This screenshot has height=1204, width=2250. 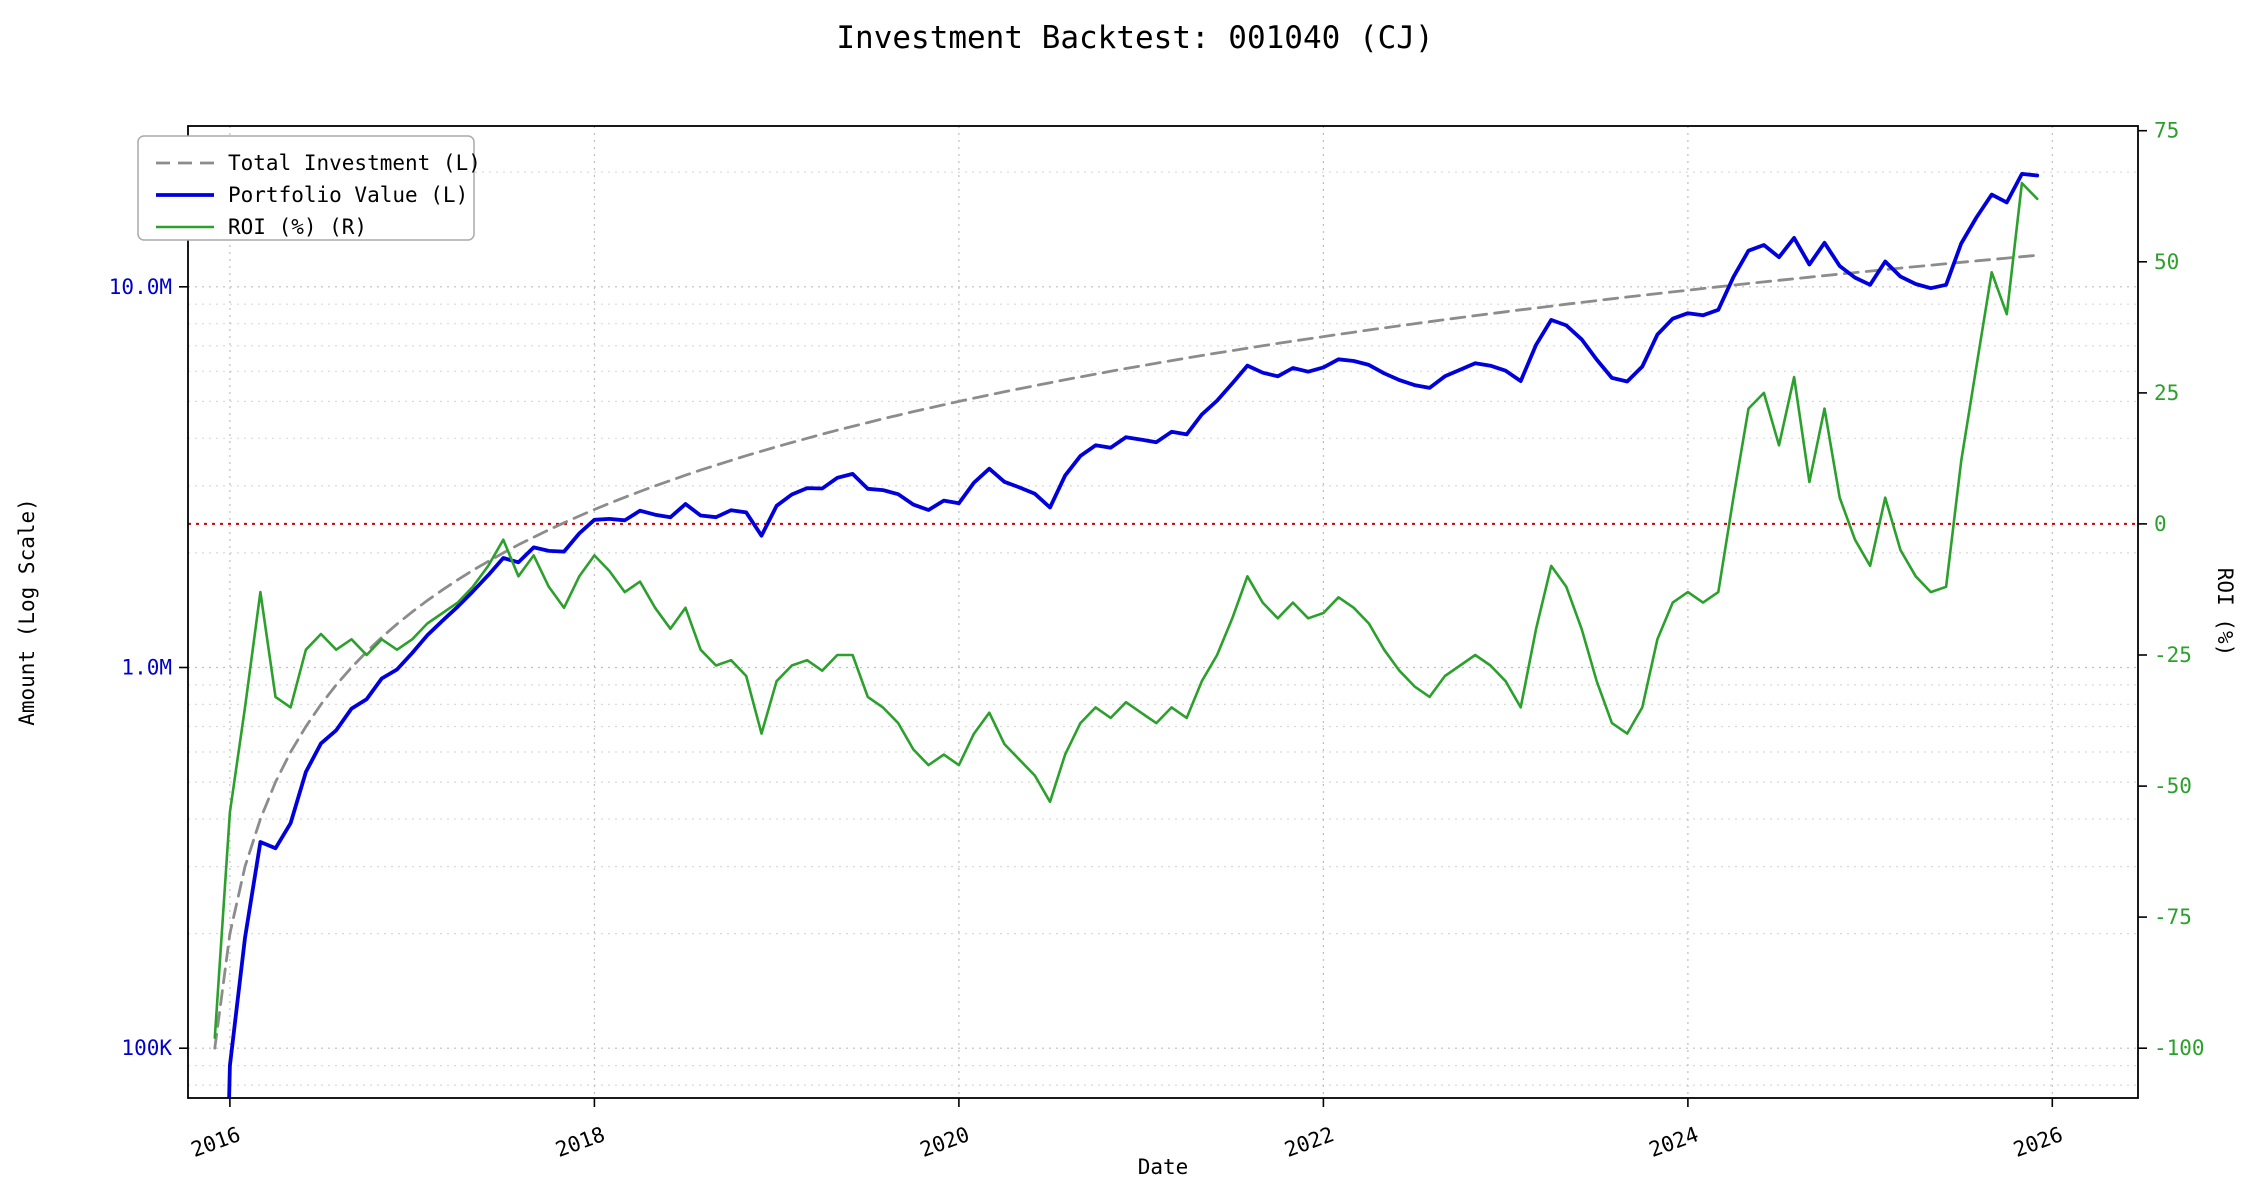 What do you see at coordinates (348, 195) in the screenshot?
I see `legend-label: Portfolio Value (L)` at bounding box center [348, 195].